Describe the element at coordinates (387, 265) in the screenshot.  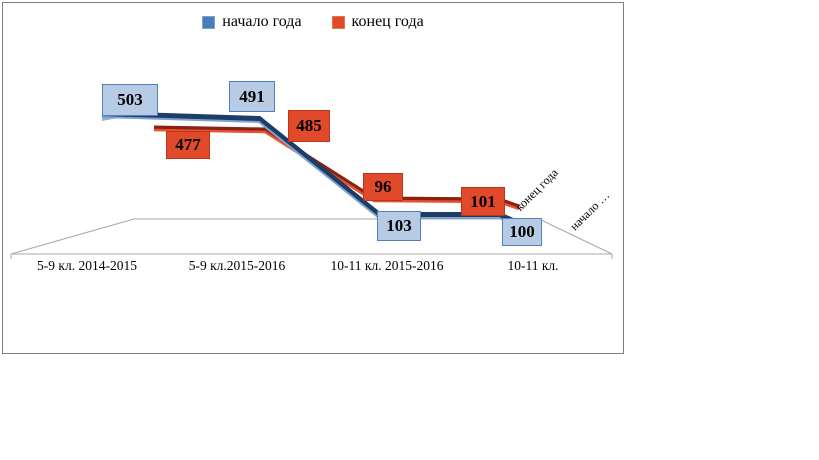
I see `x-axis-label-2: 10-11 кл. 2015-2016` at that location.